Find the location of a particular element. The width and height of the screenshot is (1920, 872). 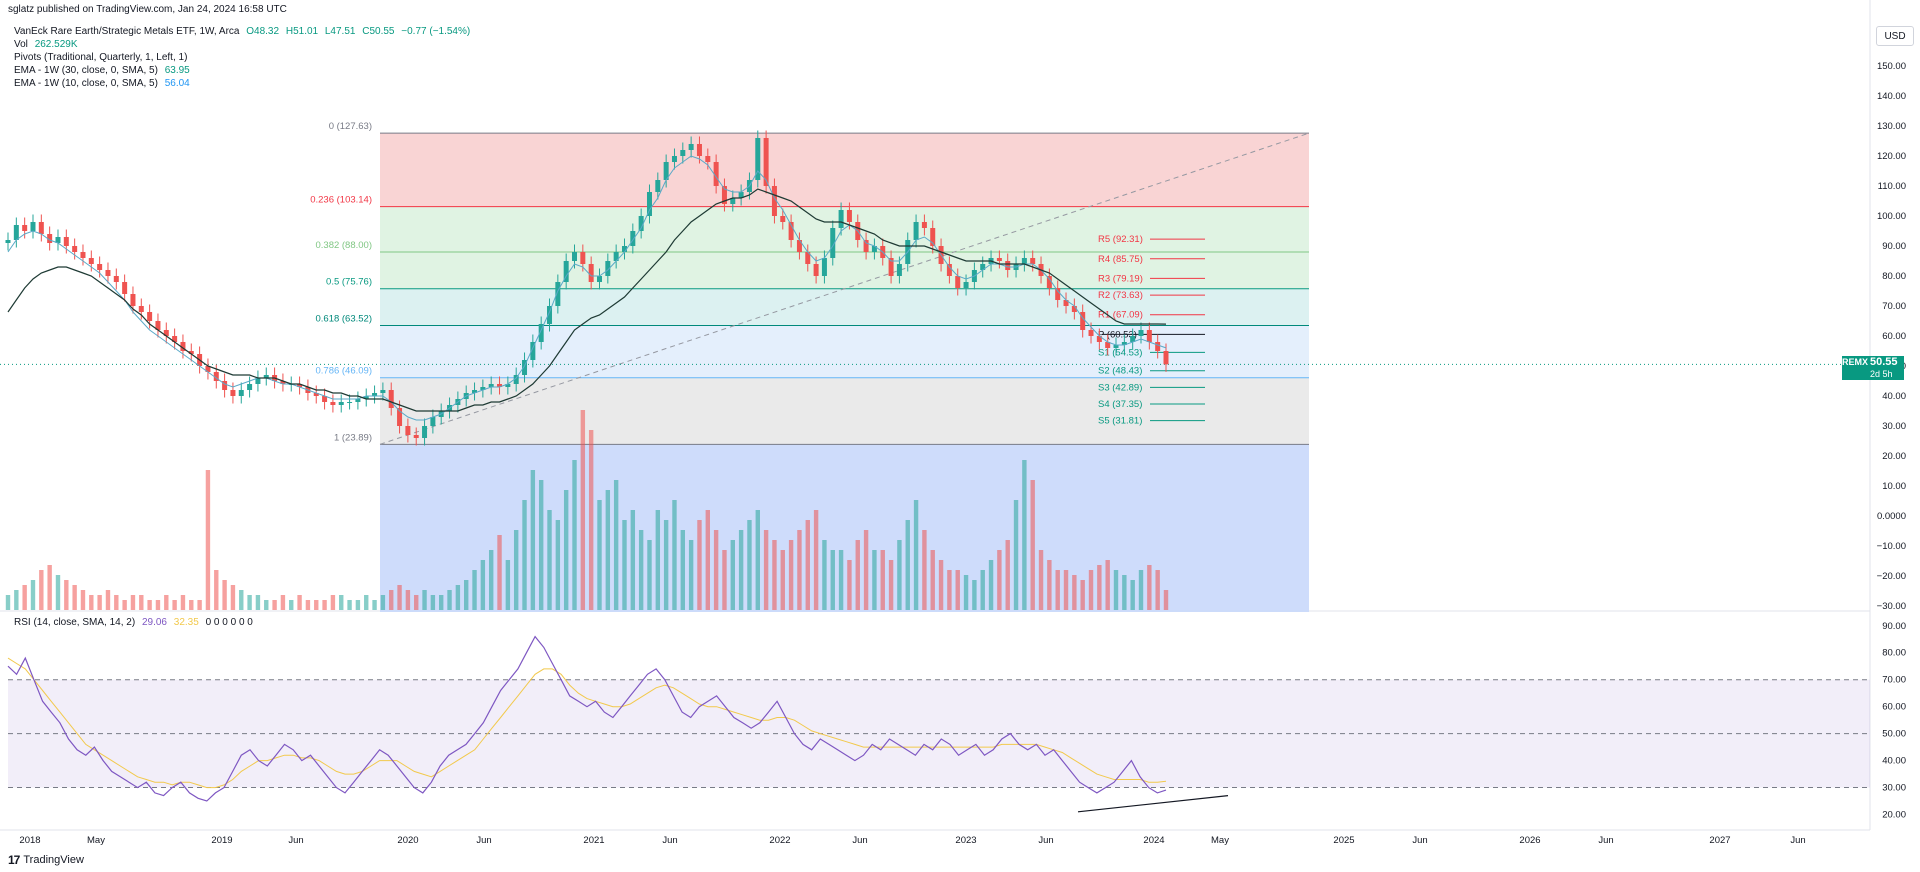

rsi-value: 29.06 is located at coordinates (154, 622).